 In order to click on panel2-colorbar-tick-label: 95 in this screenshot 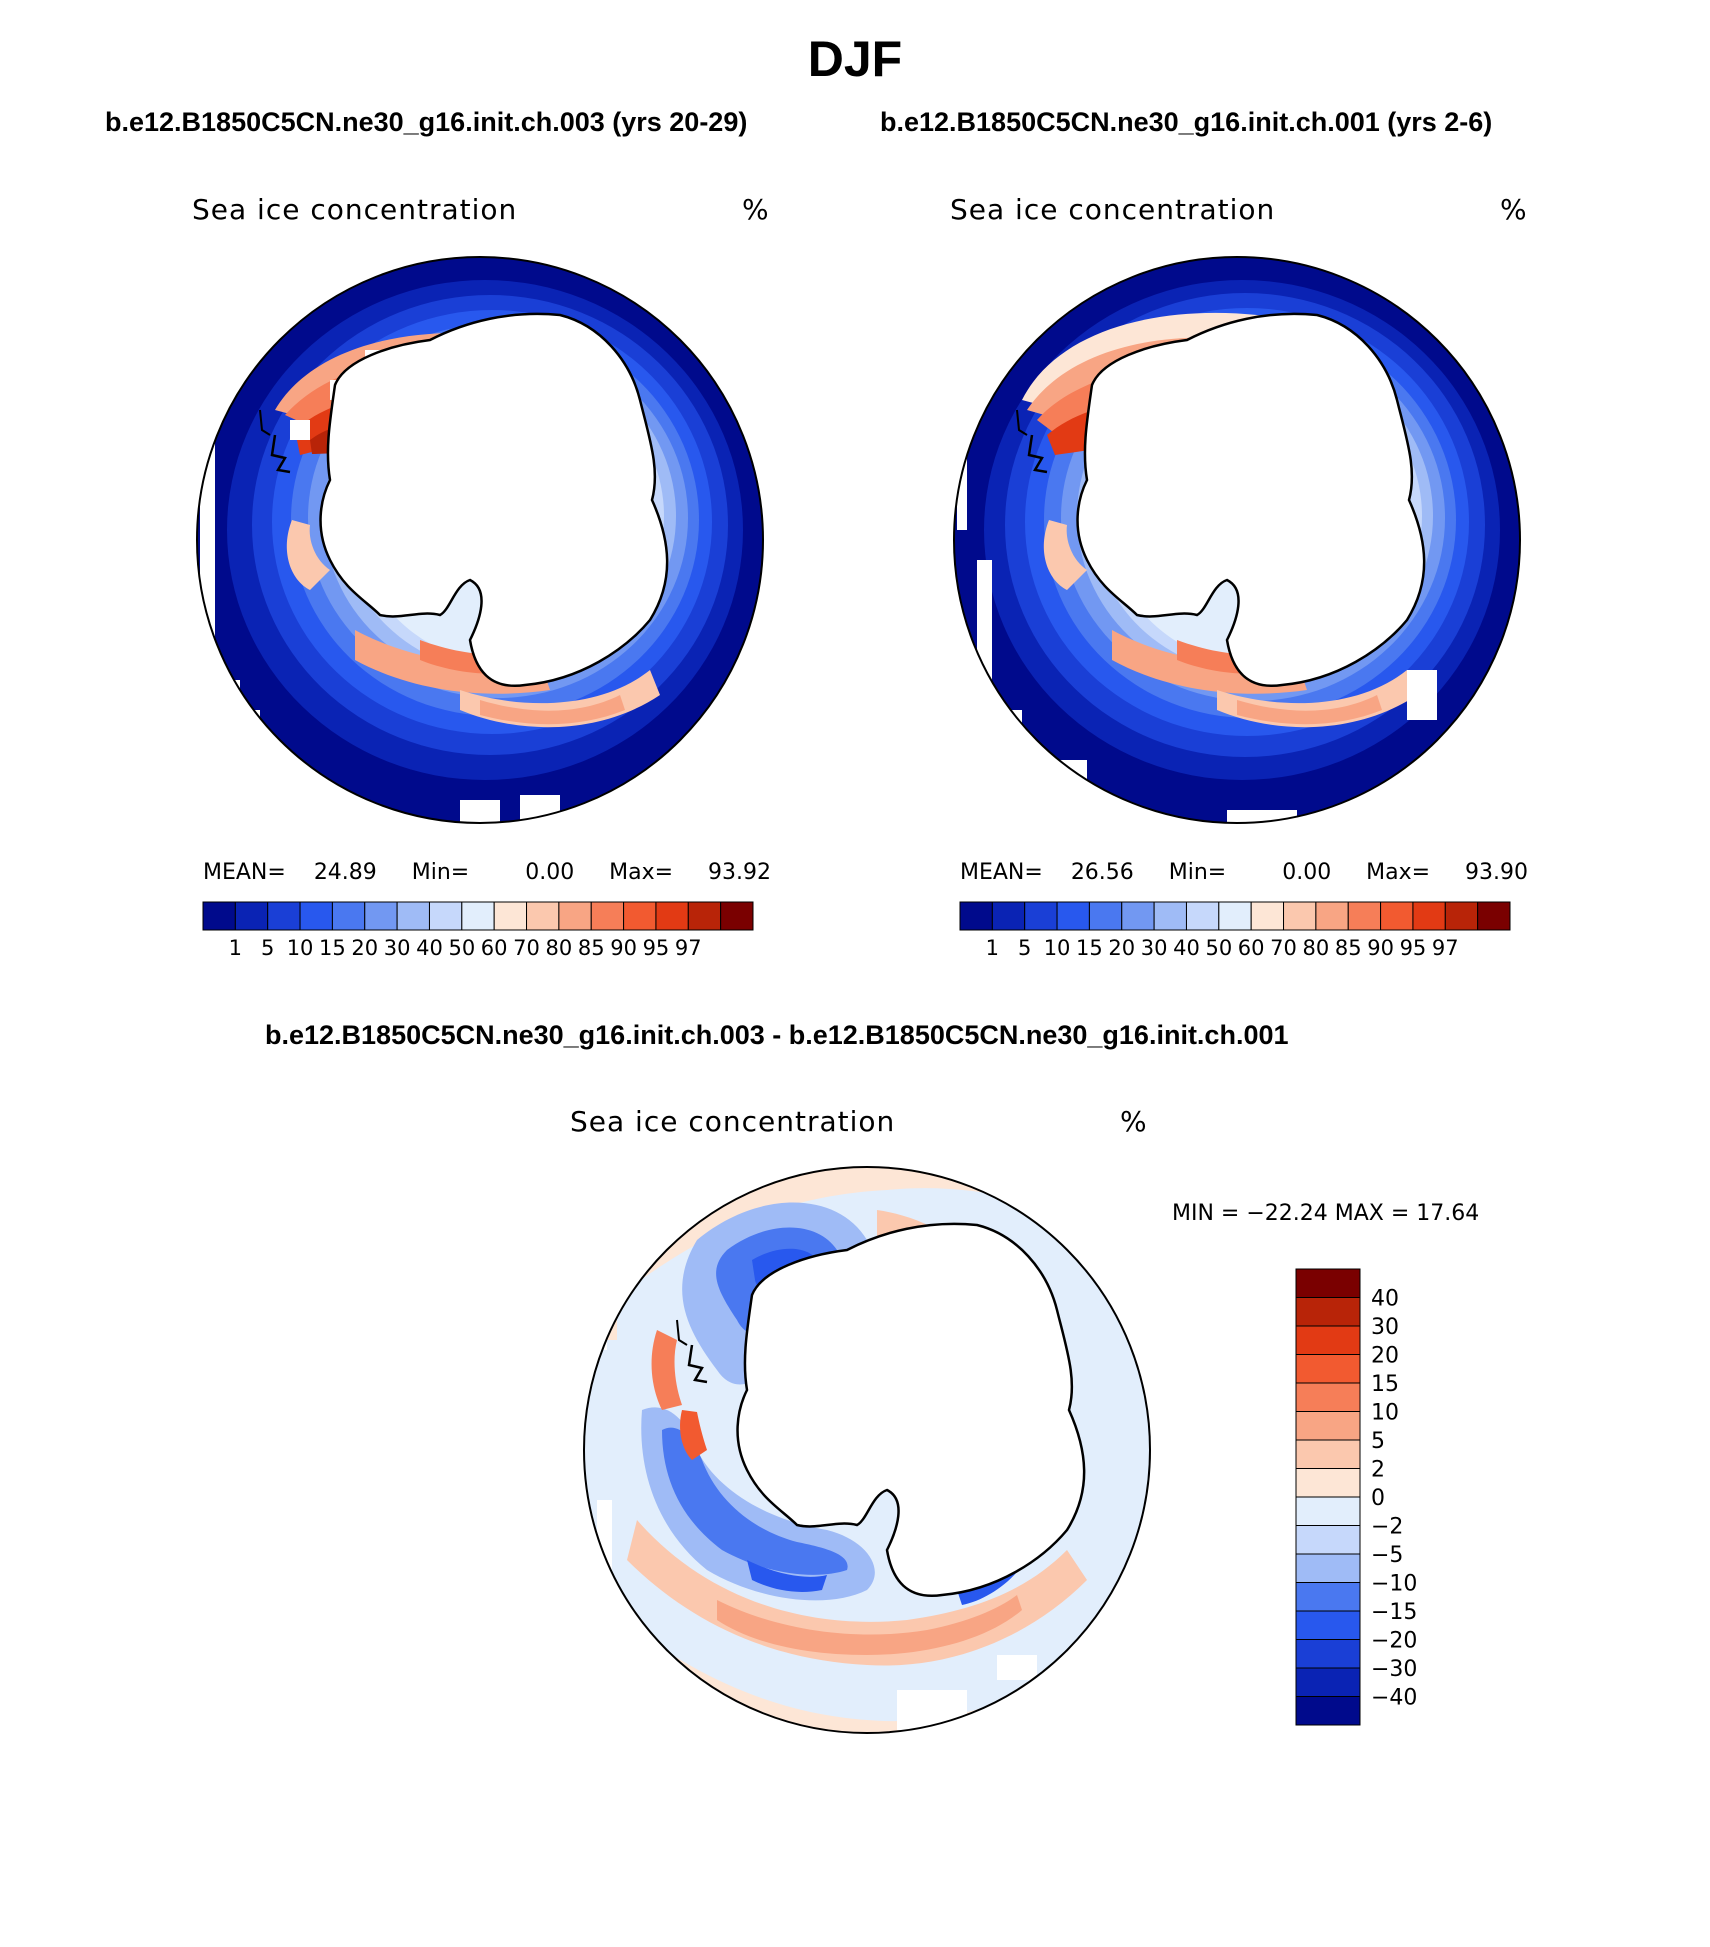, I will do `click(1413, 948)`.